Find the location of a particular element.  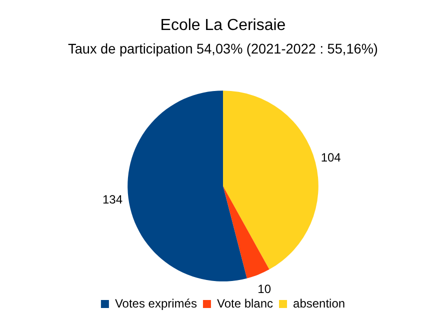

legend-label: Votes exprimés is located at coordinates (155, 303).